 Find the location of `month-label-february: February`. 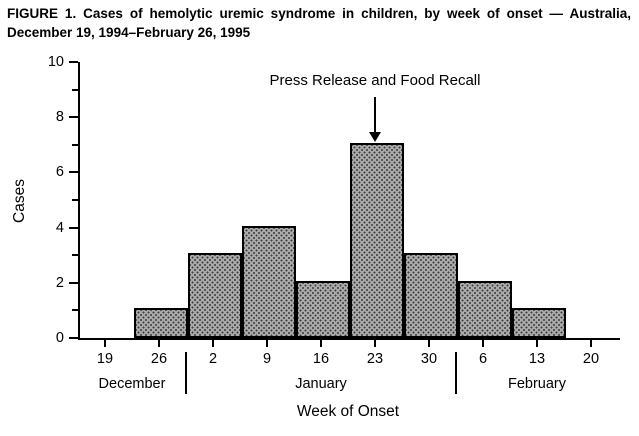

month-label-february: February is located at coordinates (537, 384).